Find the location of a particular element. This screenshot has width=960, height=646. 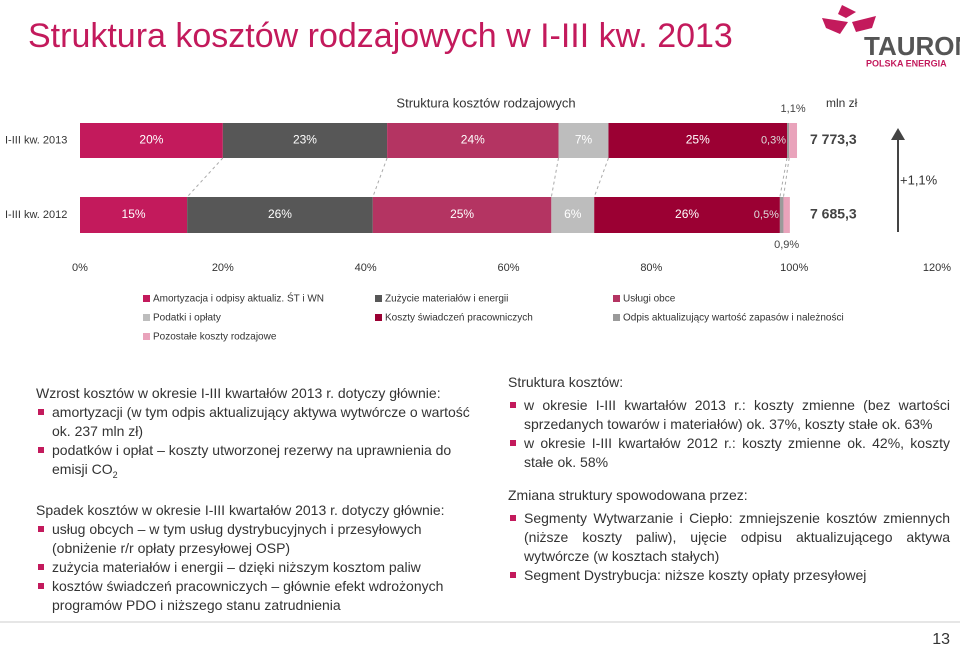

x-tick-label: 20% is located at coordinates (223, 268).